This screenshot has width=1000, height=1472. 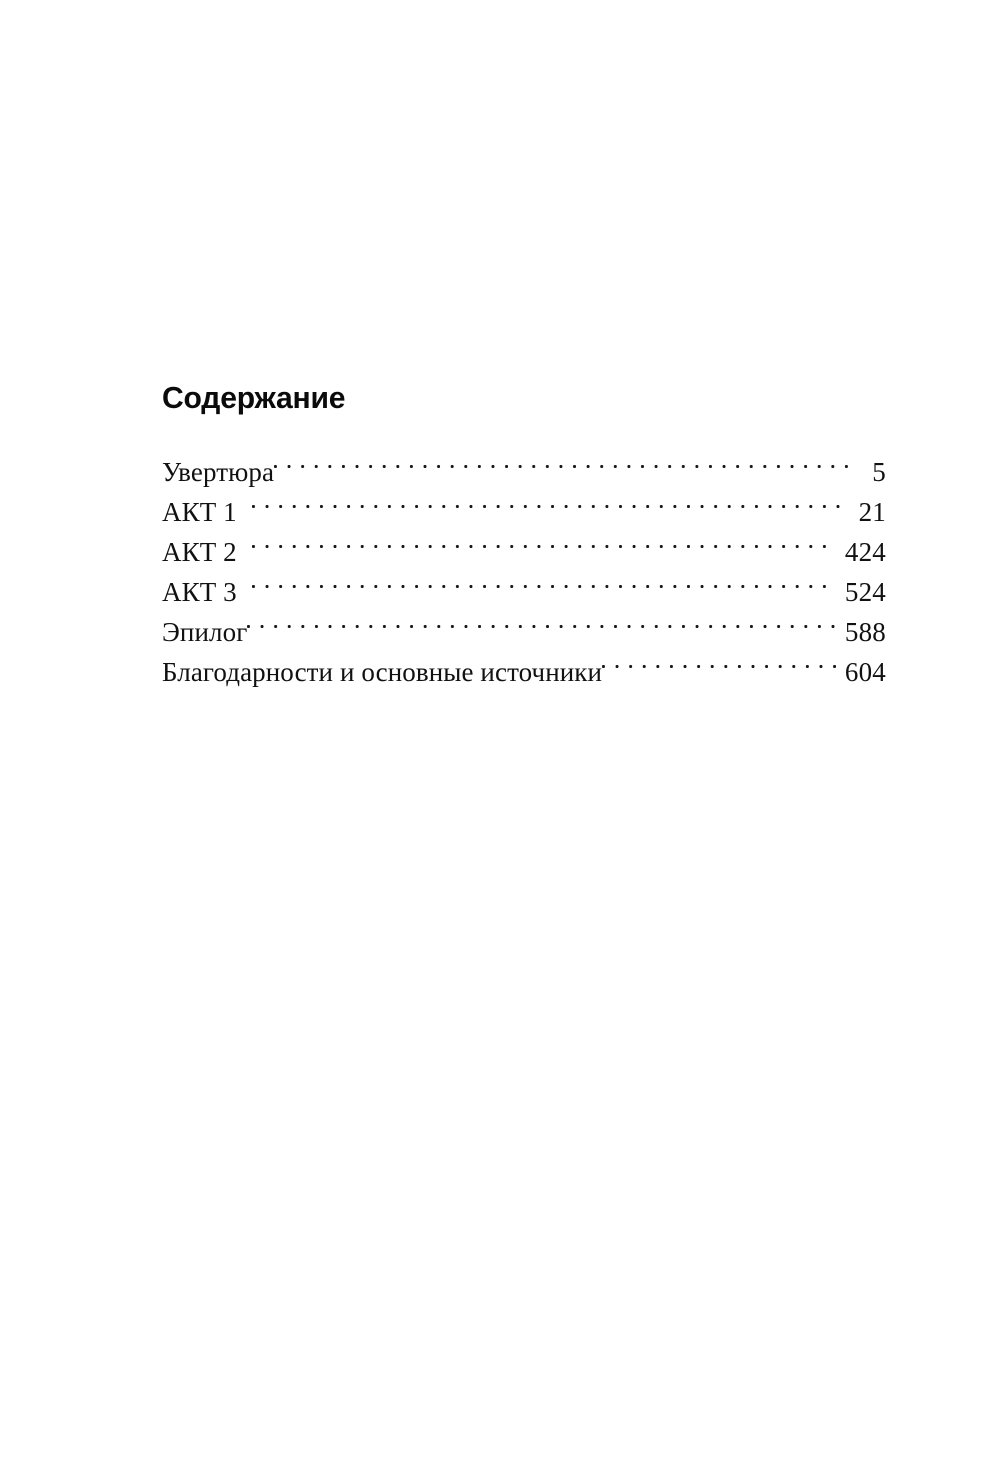 I want to click on toc-entry: АКТ 3 524, so click(x=524, y=584).